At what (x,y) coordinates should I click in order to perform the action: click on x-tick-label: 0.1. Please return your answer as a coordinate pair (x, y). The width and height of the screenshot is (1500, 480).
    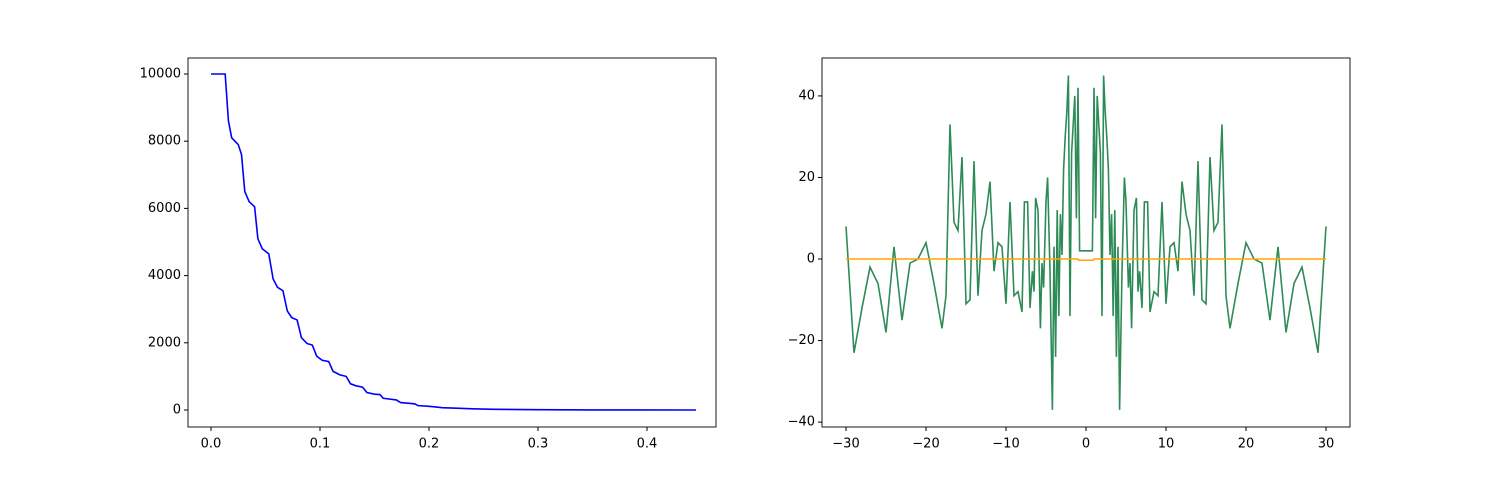
    Looking at the image, I should click on (320, 444).